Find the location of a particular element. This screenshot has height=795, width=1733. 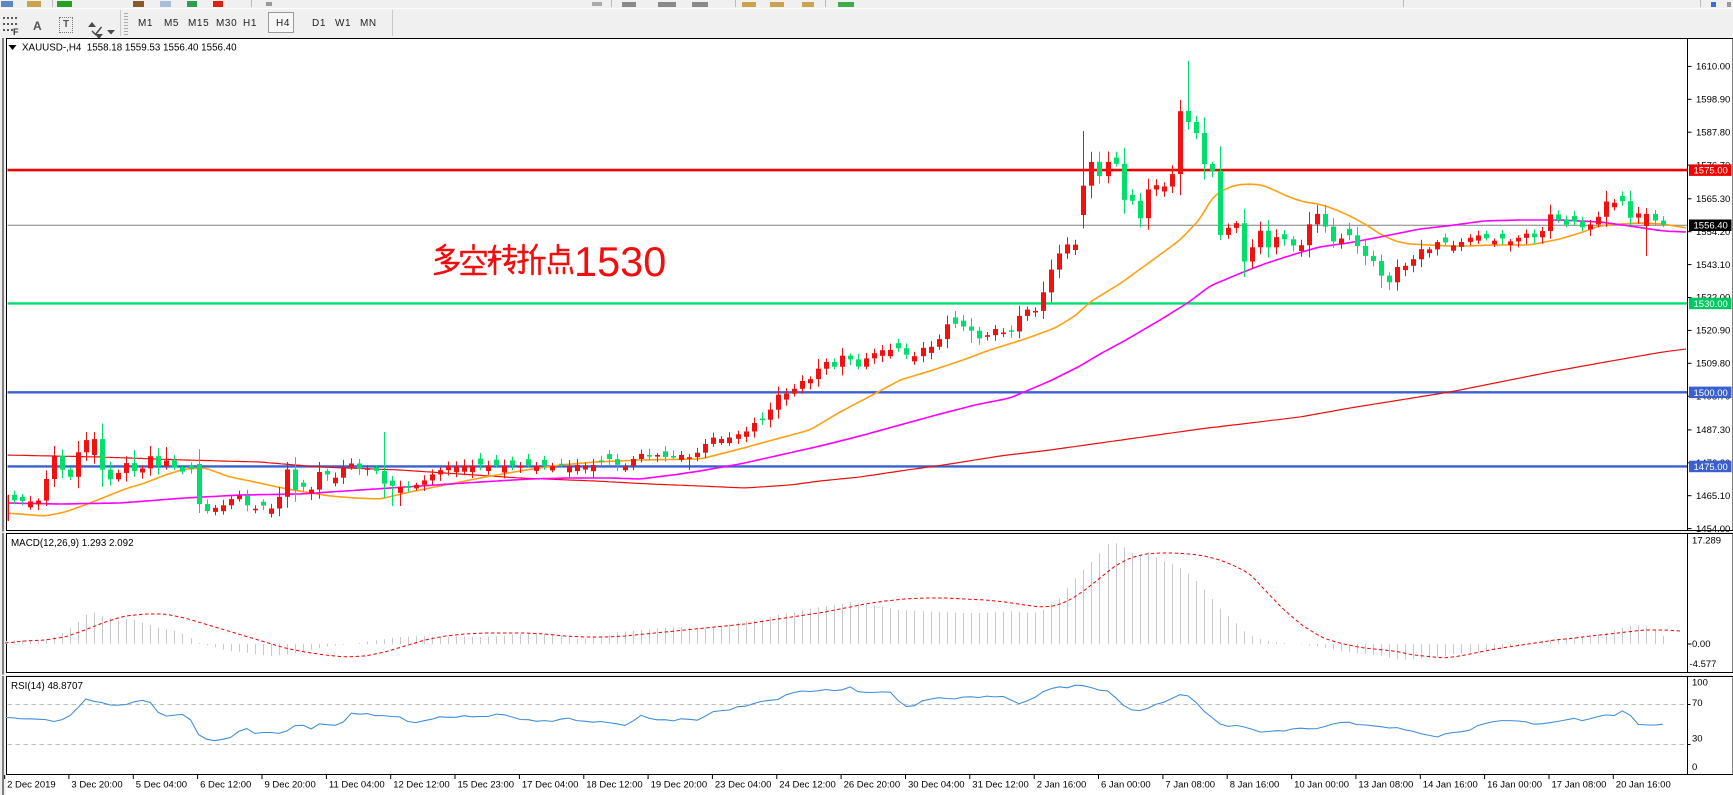

svg-text: 1556.40 is located at coordinates (1711, 226).